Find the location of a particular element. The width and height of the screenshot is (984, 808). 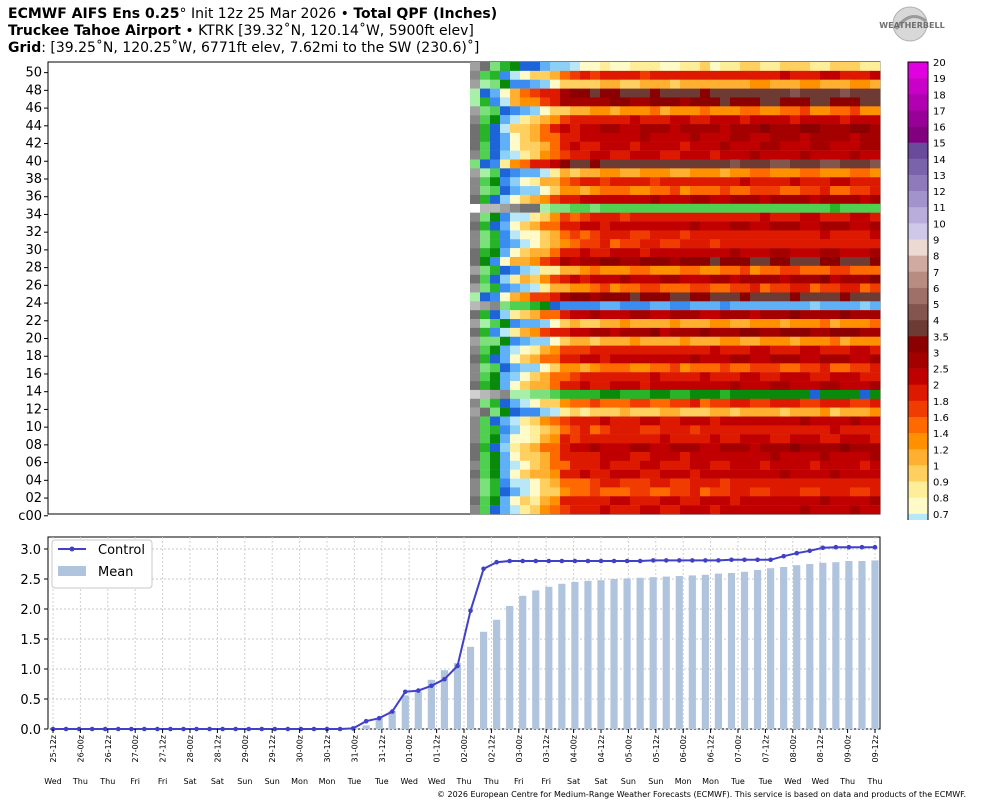

member-label: 50 is located at coordinates (33, 73).